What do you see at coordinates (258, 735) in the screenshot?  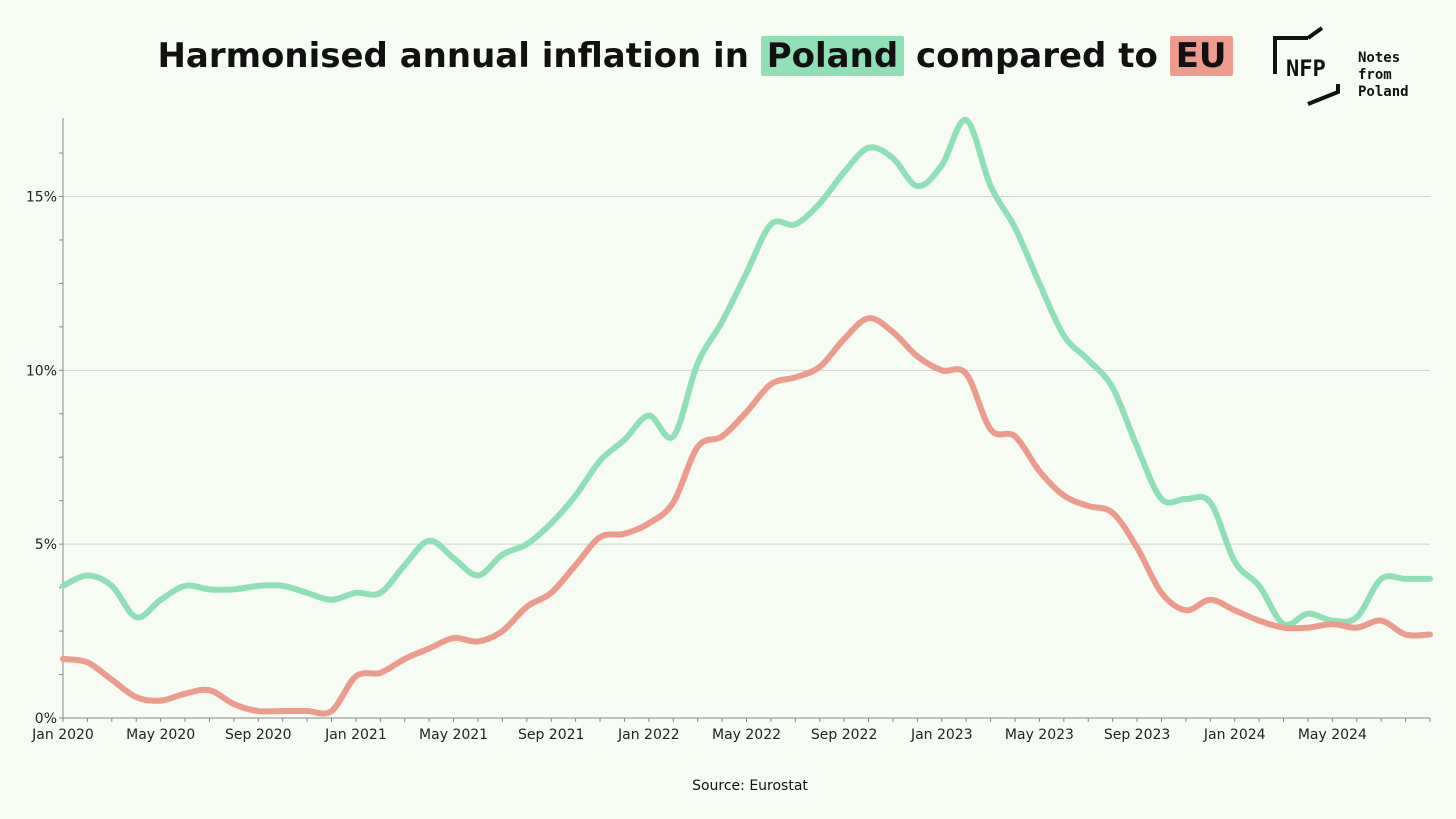 I see `x-tick-label: Sep 2020` at bounding box center [258, 735].